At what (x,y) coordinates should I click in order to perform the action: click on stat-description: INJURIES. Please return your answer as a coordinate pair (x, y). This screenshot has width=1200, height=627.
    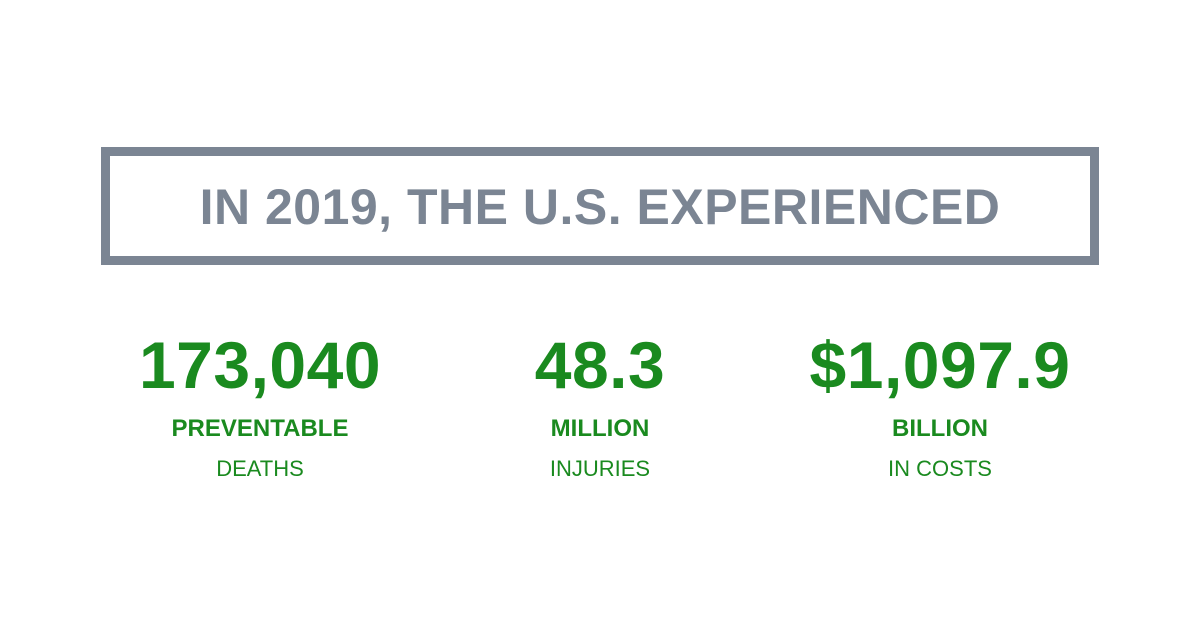
    Looking at the image, I should click on (600, 468).